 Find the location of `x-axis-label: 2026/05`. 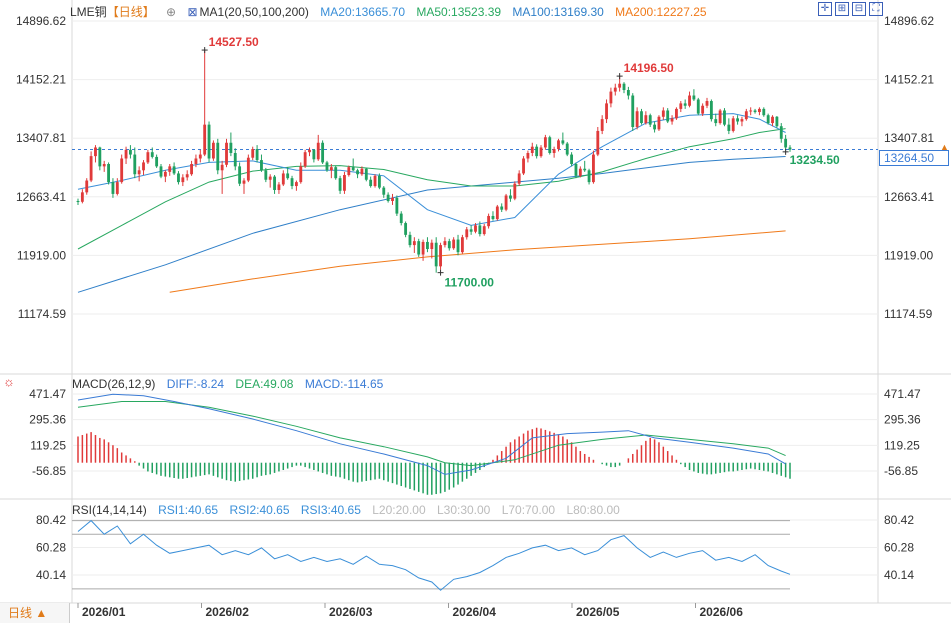

x-axis-label: 2026/05 is located at coordinates (598, 612).